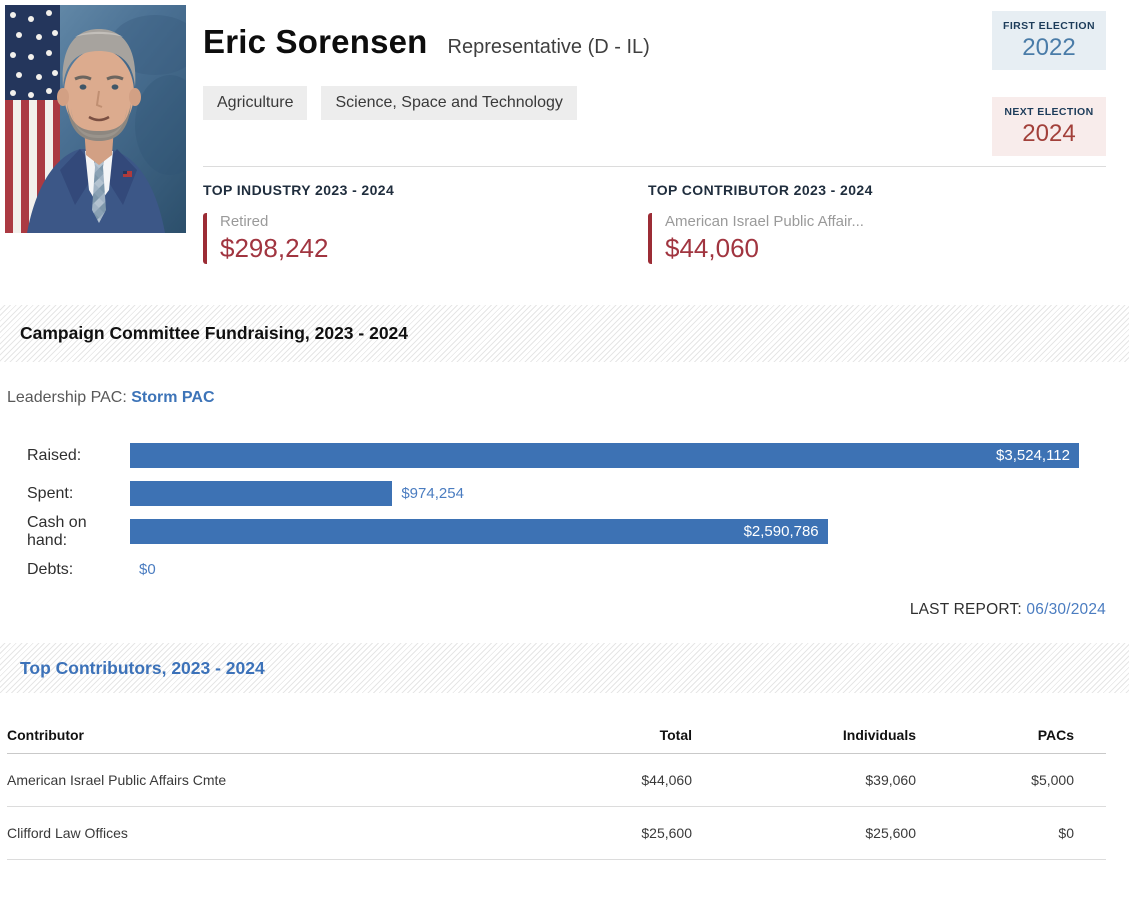  What do you see at coordinates (299, 190) in the screenshot?
I see `top-industry-heading: TOP INDUSTRY 2023 - 2024` at bounding box center [299, 190].